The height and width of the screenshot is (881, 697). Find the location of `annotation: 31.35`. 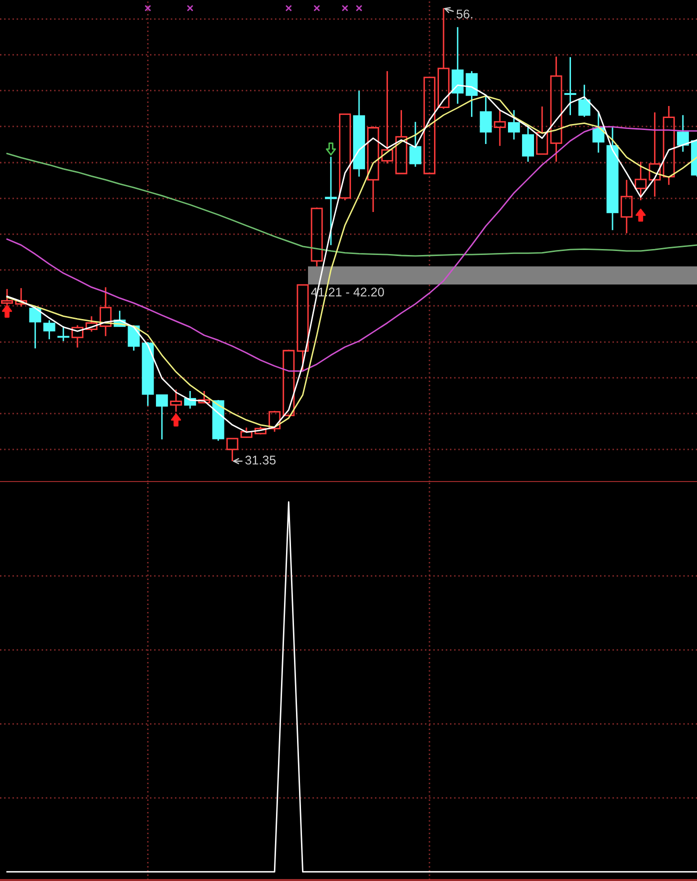

annotation: 31.35 is located at coordinates (260, 460).